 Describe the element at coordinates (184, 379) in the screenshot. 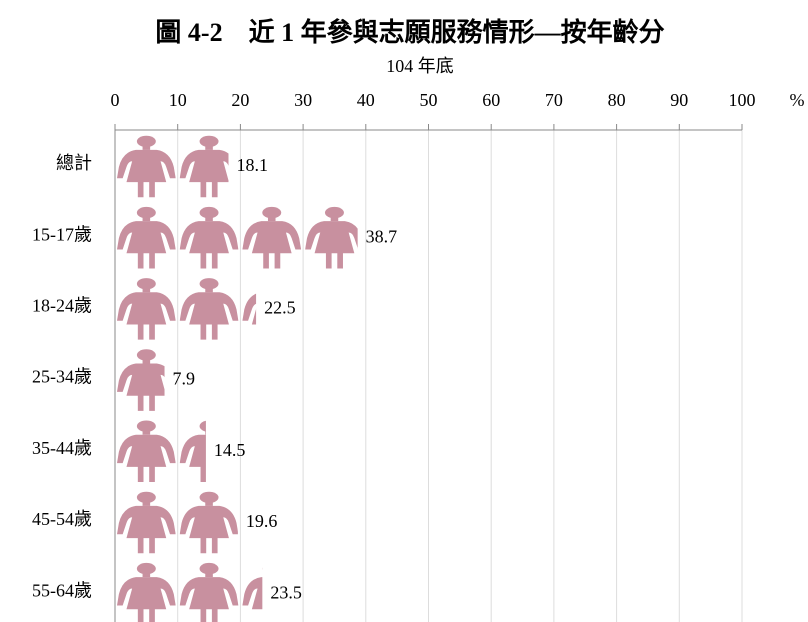

I see `data-label: 7.9` at that location.